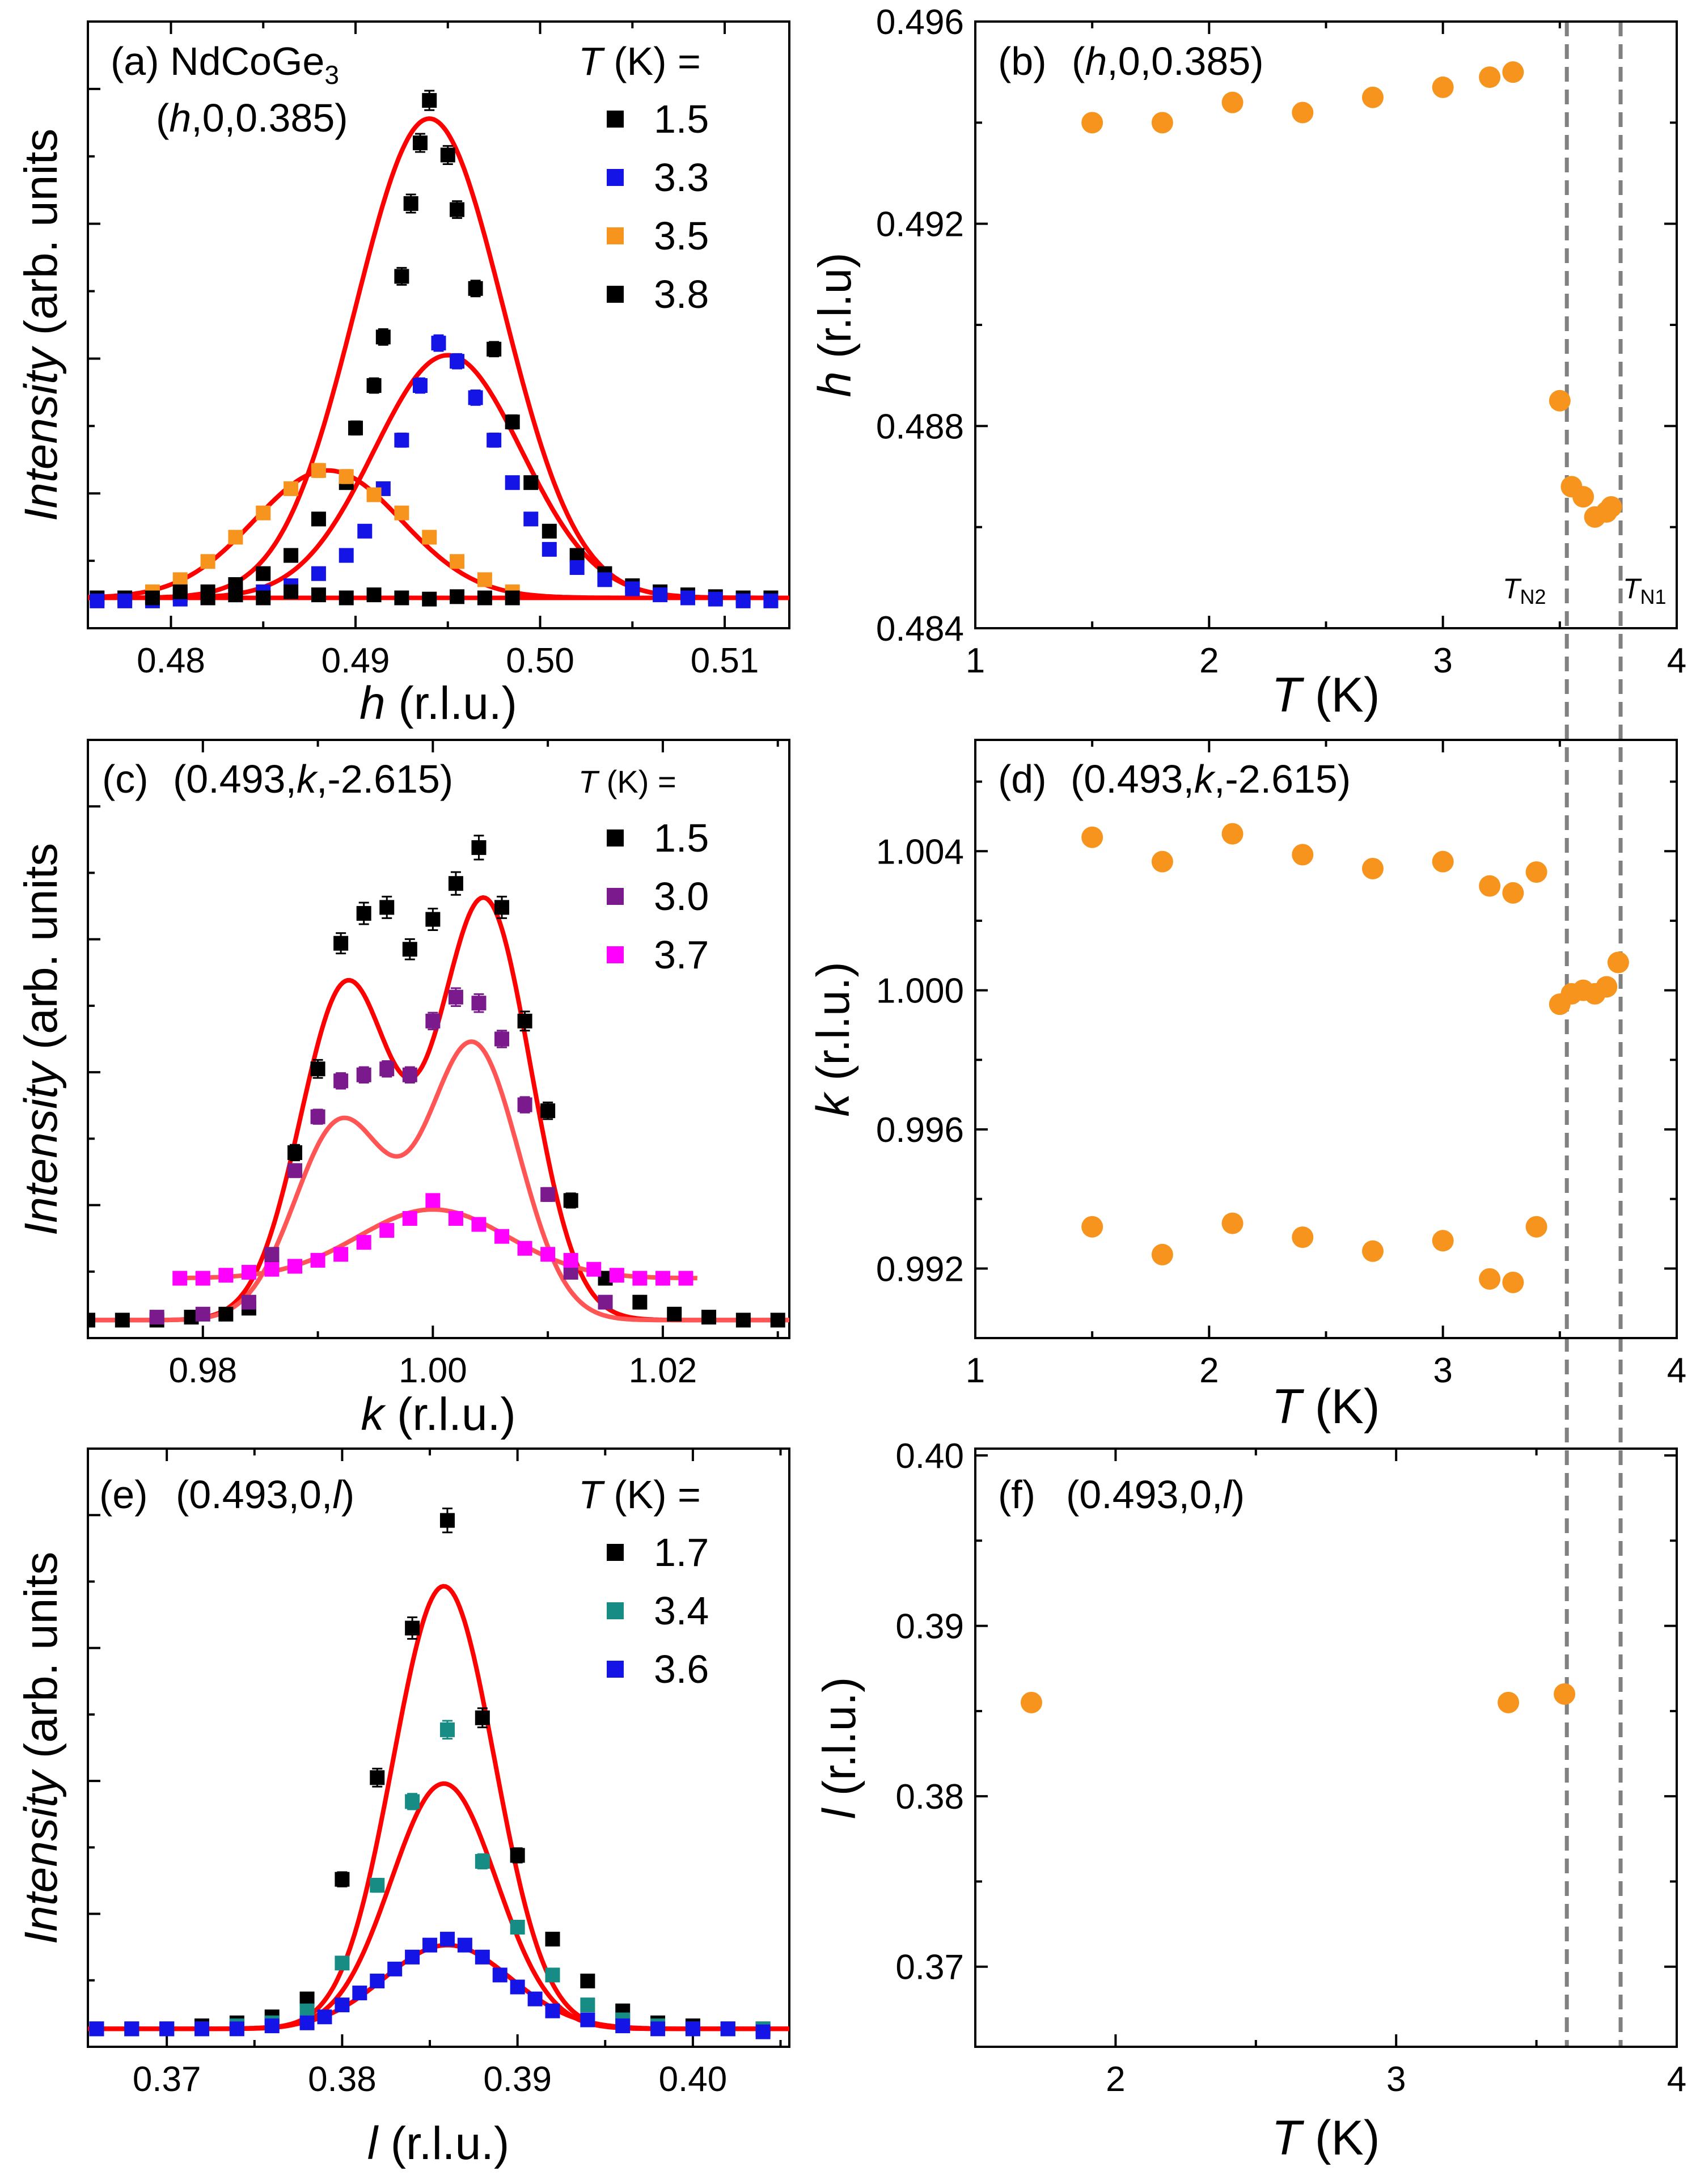 The image size is (1696, 2184). Describe the element at coordinates (94, 1039) in the screenshot. I see `y-axis-ticks` at that location.